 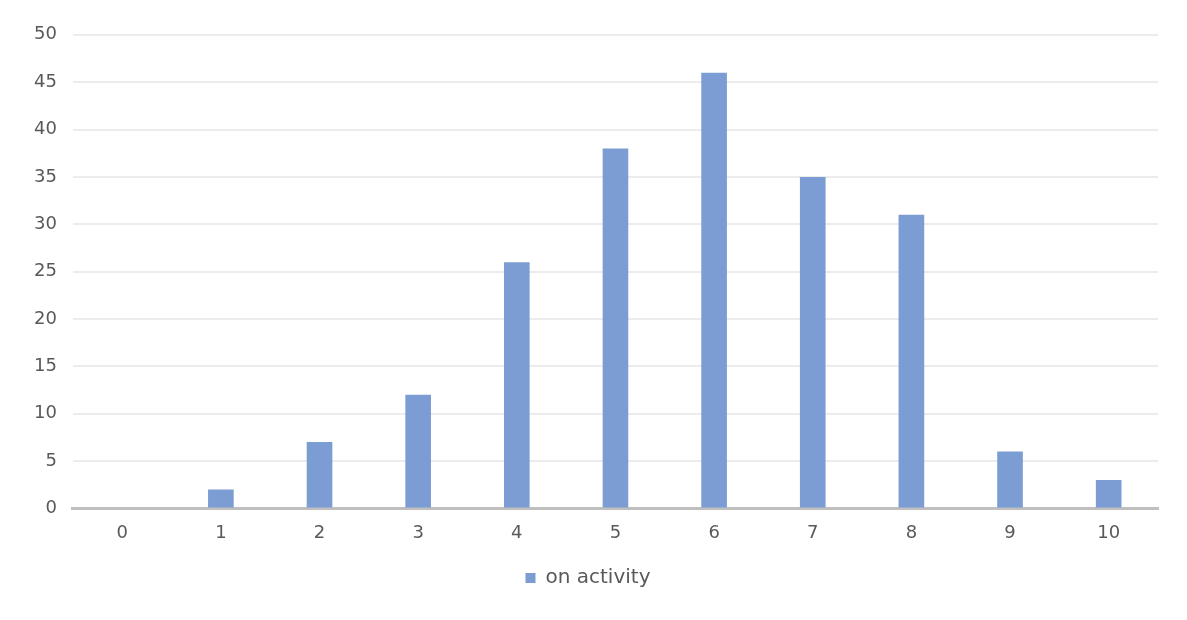 What do you see at coordinates (45, 222) in the screenshot?
I see `y-tick-label: 30` at bounding box center [45, 222].